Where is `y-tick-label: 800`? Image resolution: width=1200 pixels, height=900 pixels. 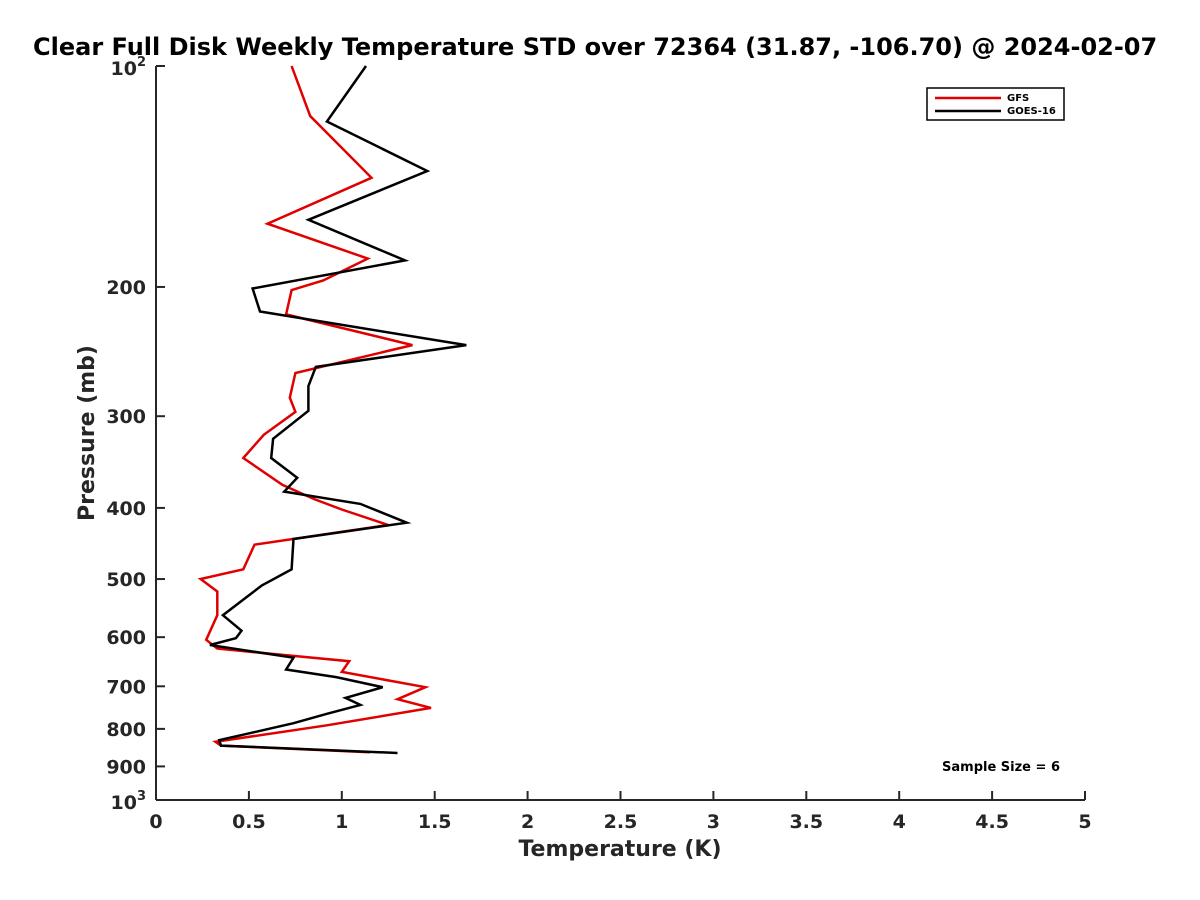
y-tick-label: 800 is located at coordinates (126, 730).